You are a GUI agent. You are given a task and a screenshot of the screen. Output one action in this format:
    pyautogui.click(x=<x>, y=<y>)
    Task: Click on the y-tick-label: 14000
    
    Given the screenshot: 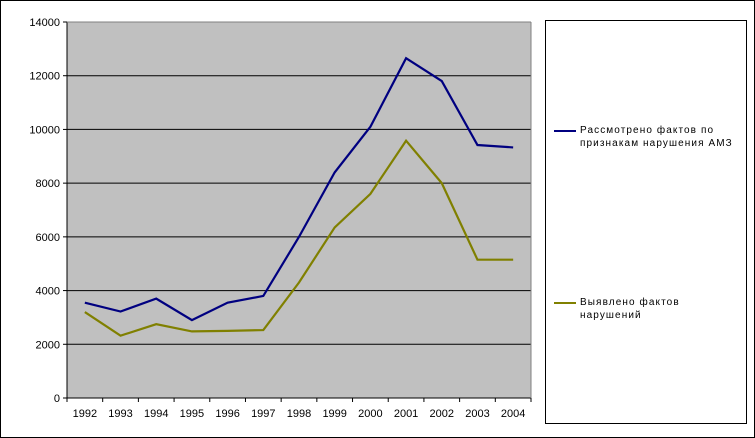 What is the action you would take?
    pyautogui.click(x=44, y=23)
    